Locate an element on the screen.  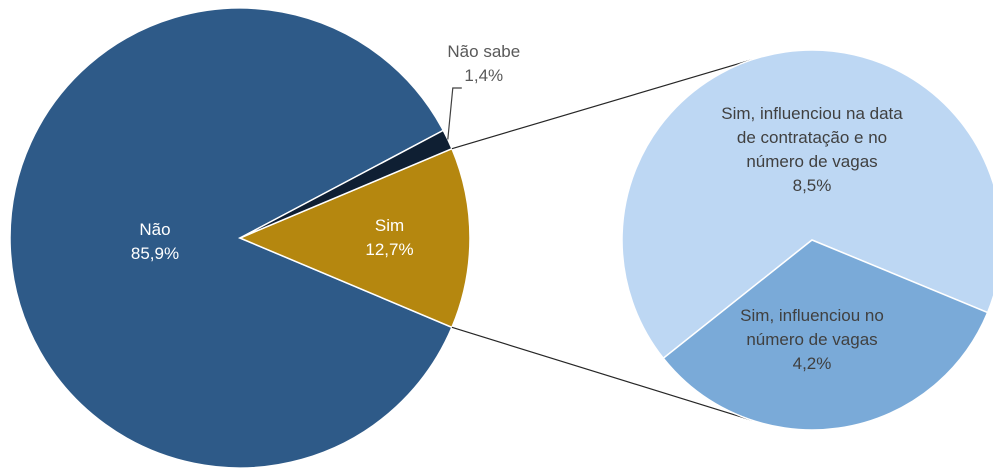
label-box: Não 85,9% is located at coordinates (155, 242).